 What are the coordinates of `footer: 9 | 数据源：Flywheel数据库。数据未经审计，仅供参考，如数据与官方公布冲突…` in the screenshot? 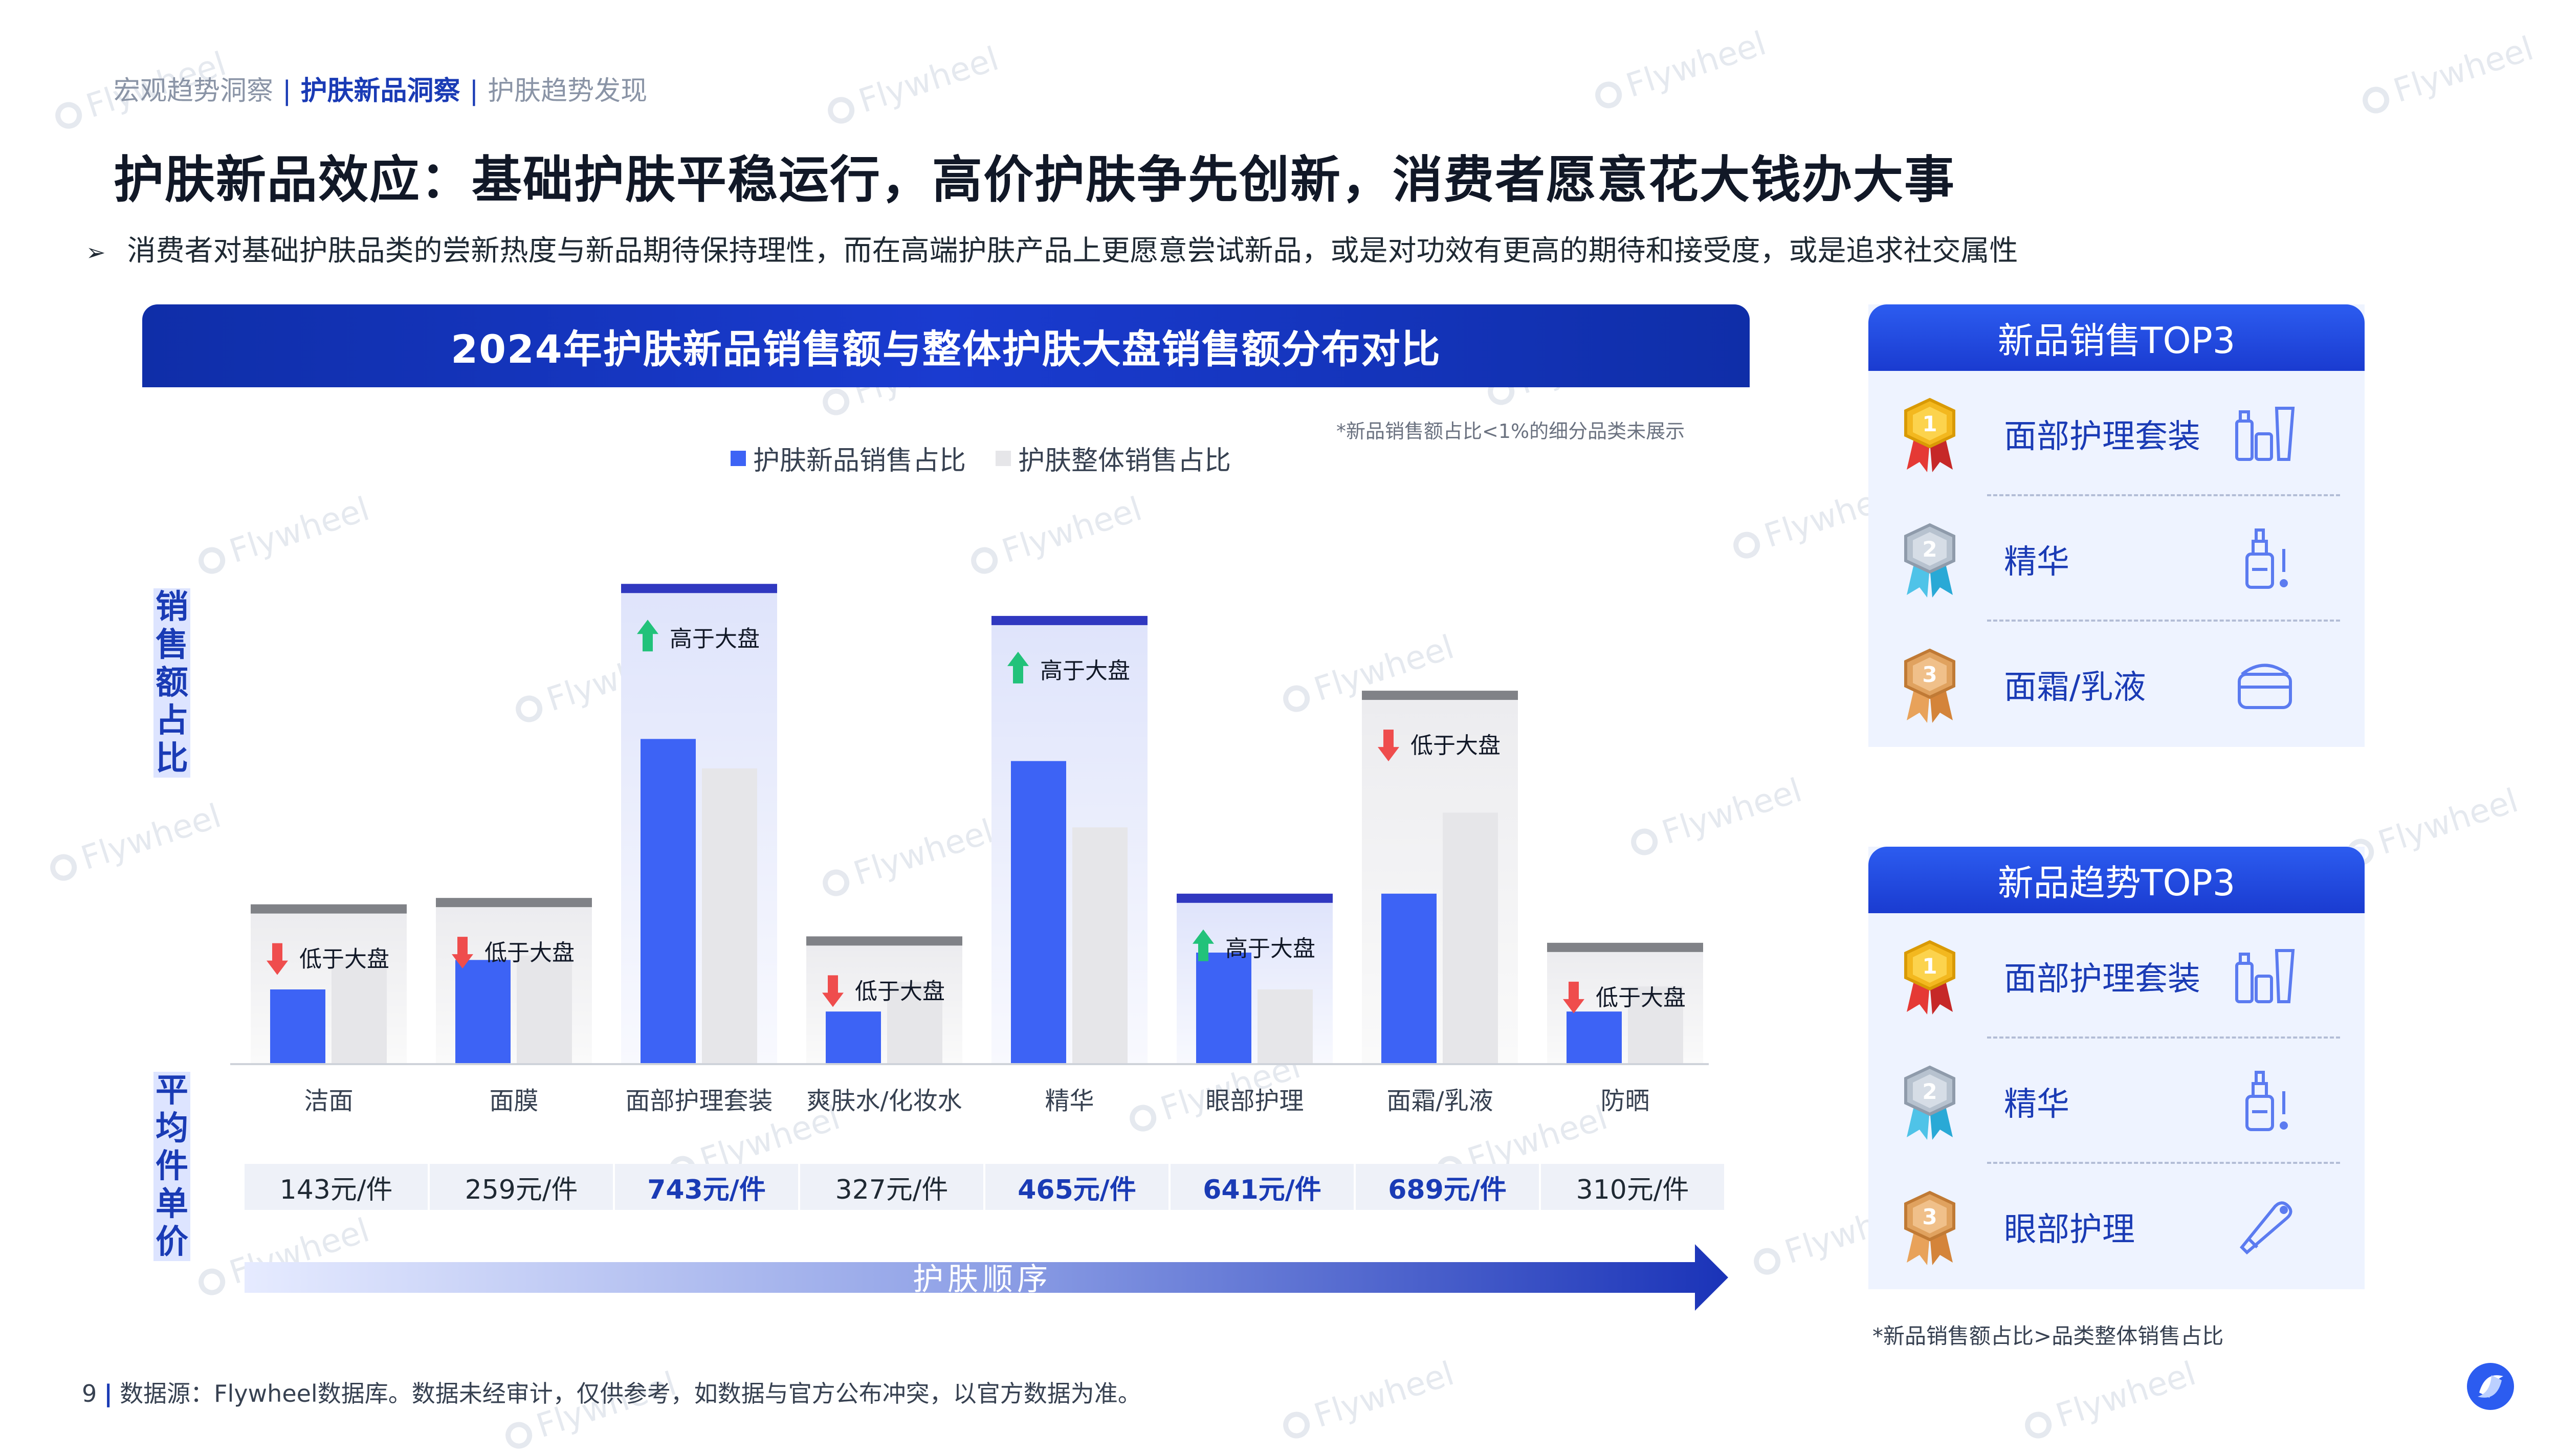 It's located at (611, 1392).